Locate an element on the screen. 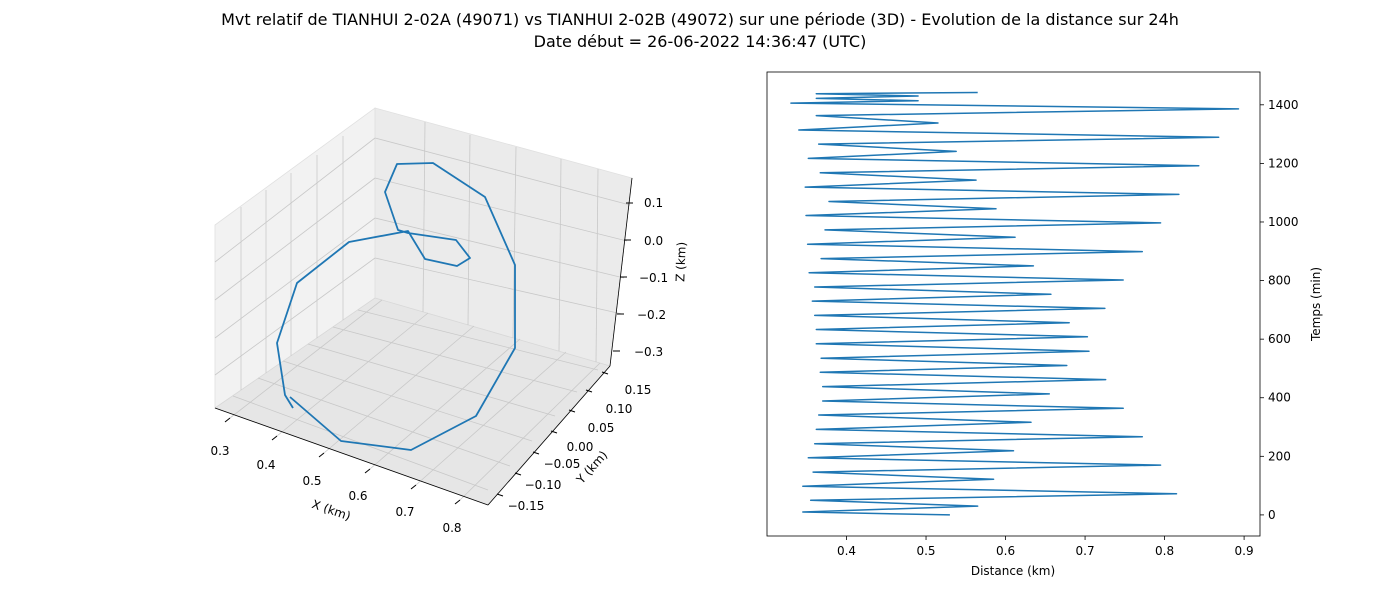 Image resolution: width=1400 pixels, height=600 pixels. x-axis-label: Distance (km) is located at coordinates (1013, 571).